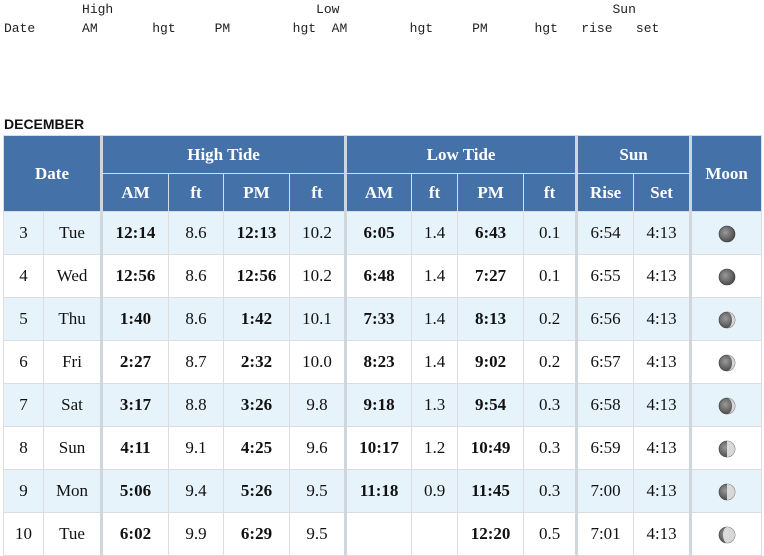 This screenshot has height=556, width=764. Describe the element at coordinates (44, 124) in the screenshot. I see `month-heading: DECEMBER` at that location.